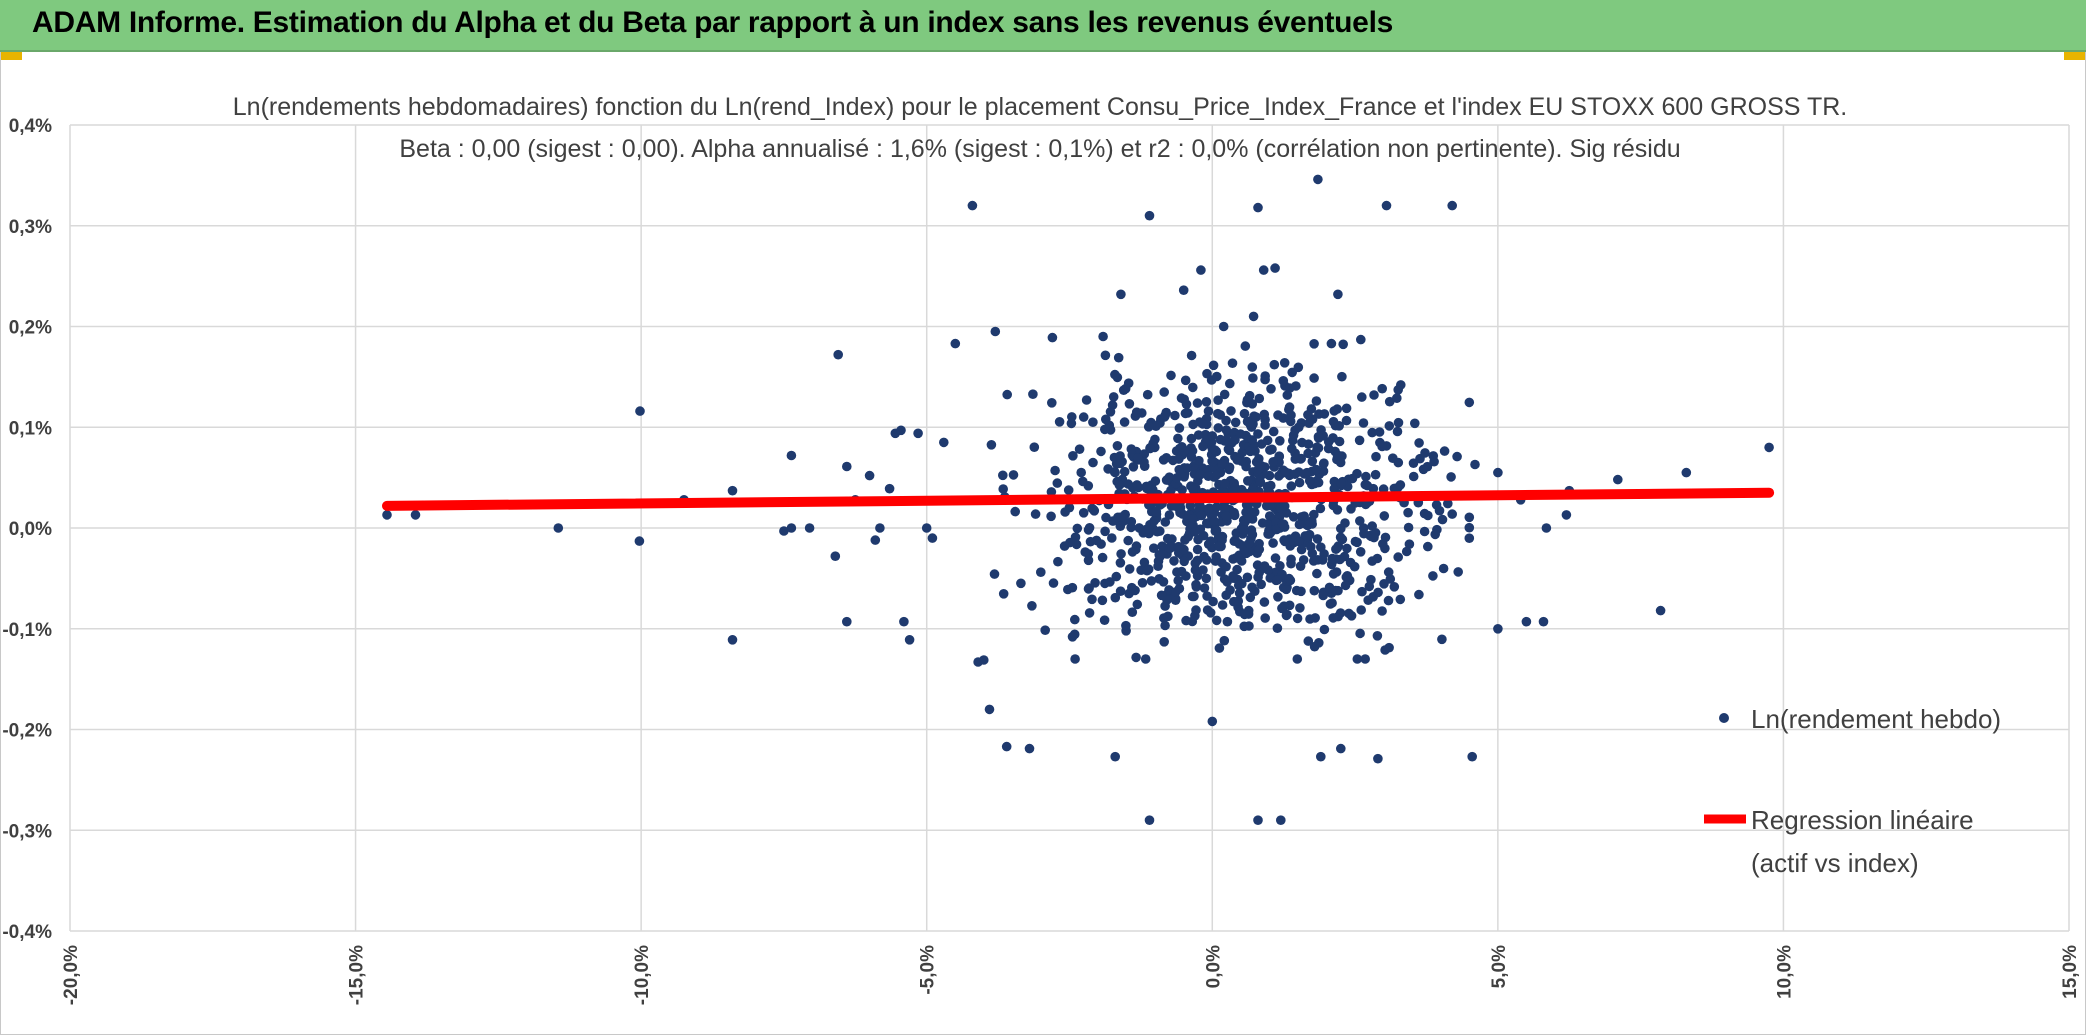 The image size is (2086, 1035). I want to click on y-tick-label: 0,2%, so click(30, 328).